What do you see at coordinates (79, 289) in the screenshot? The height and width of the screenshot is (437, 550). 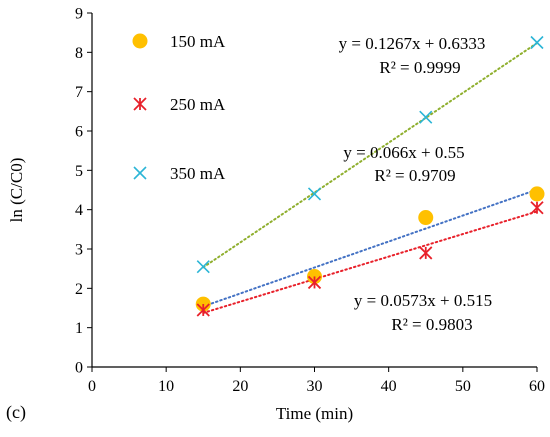 I see `y-tick-label: 2` at bounding box center [79, 289].